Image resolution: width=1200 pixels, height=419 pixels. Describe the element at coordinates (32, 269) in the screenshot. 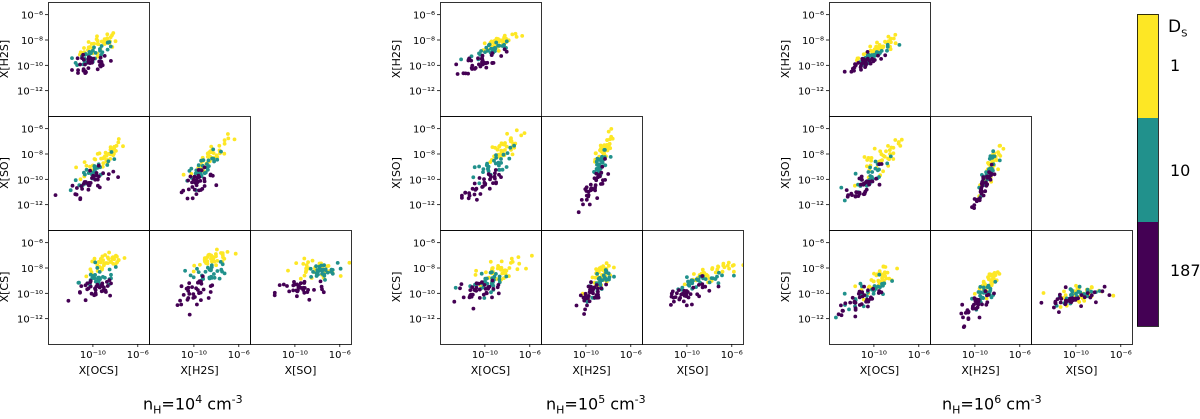

I see `y-tick-label: 10⁻⁸` at that location.